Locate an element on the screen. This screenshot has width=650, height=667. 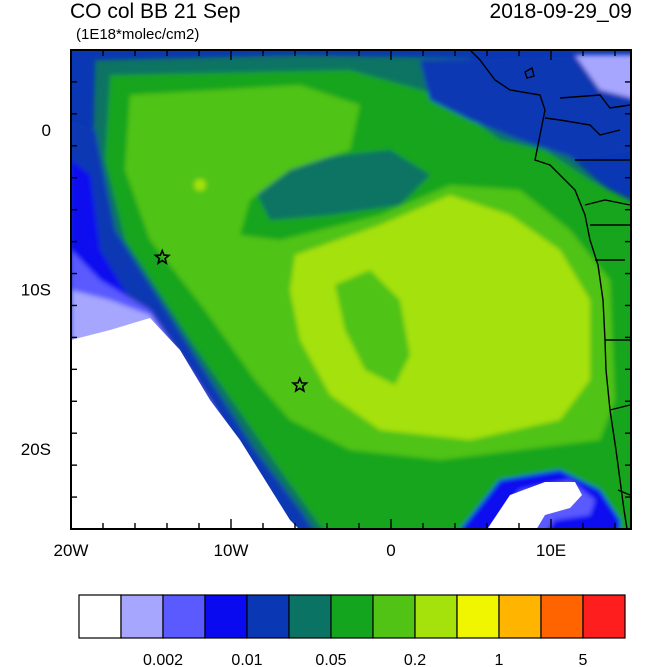
no-data-region-sw is located at coordinates (185, 423).